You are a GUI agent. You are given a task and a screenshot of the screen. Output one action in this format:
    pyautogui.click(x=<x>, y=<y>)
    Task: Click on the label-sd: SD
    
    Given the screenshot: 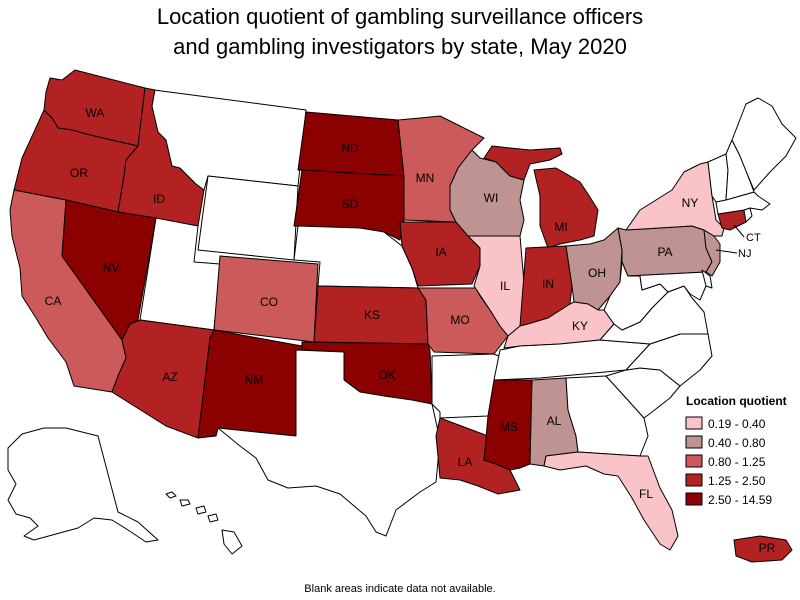 What is the action you would take?
    pyautogui.click(x=350, y=204)
    